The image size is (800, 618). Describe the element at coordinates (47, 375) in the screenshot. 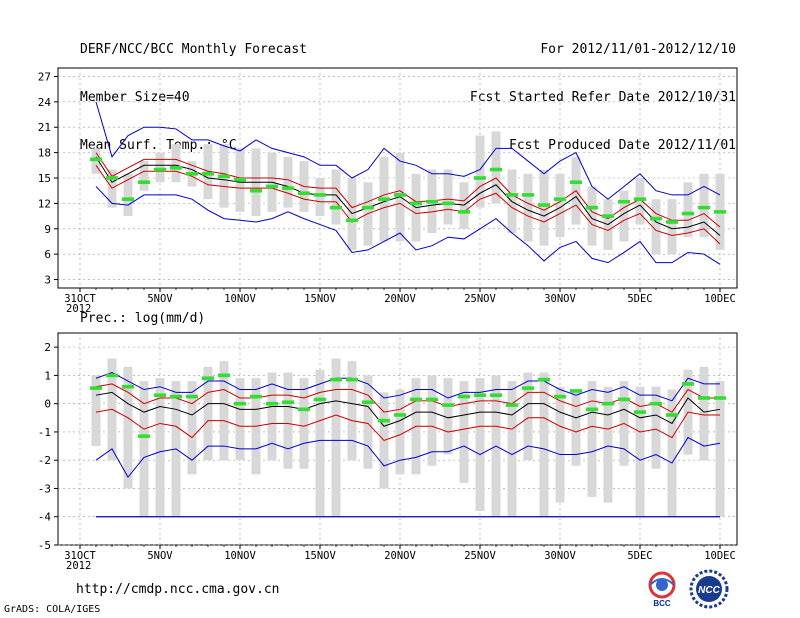

I see `prec-ytick-label: 1` at that location.